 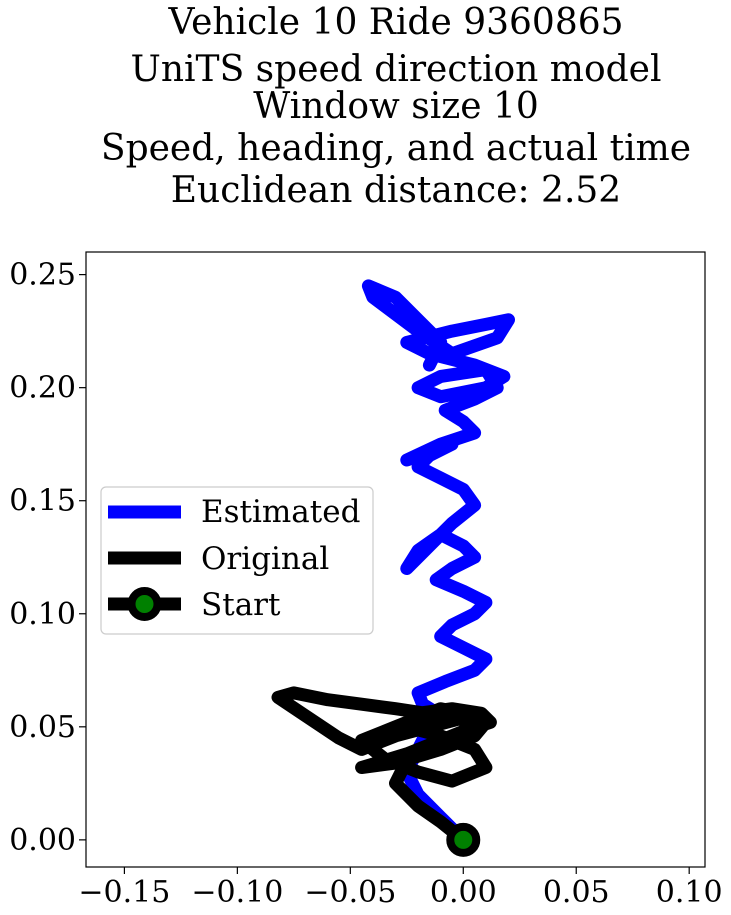 I want to click on y-tick-label: 0.20, so click(x=42, y=388).